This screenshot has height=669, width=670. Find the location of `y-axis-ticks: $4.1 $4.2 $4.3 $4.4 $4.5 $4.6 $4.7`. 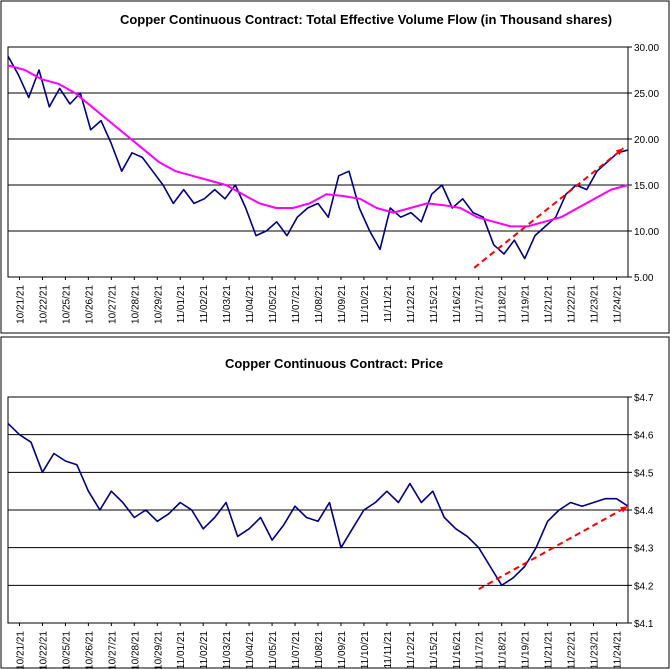

y-axis-ticks: $4.1 $4.2 $4.3 $4.4 $4.5 $4.6 $4.7 is located at coordinates (641, 511).